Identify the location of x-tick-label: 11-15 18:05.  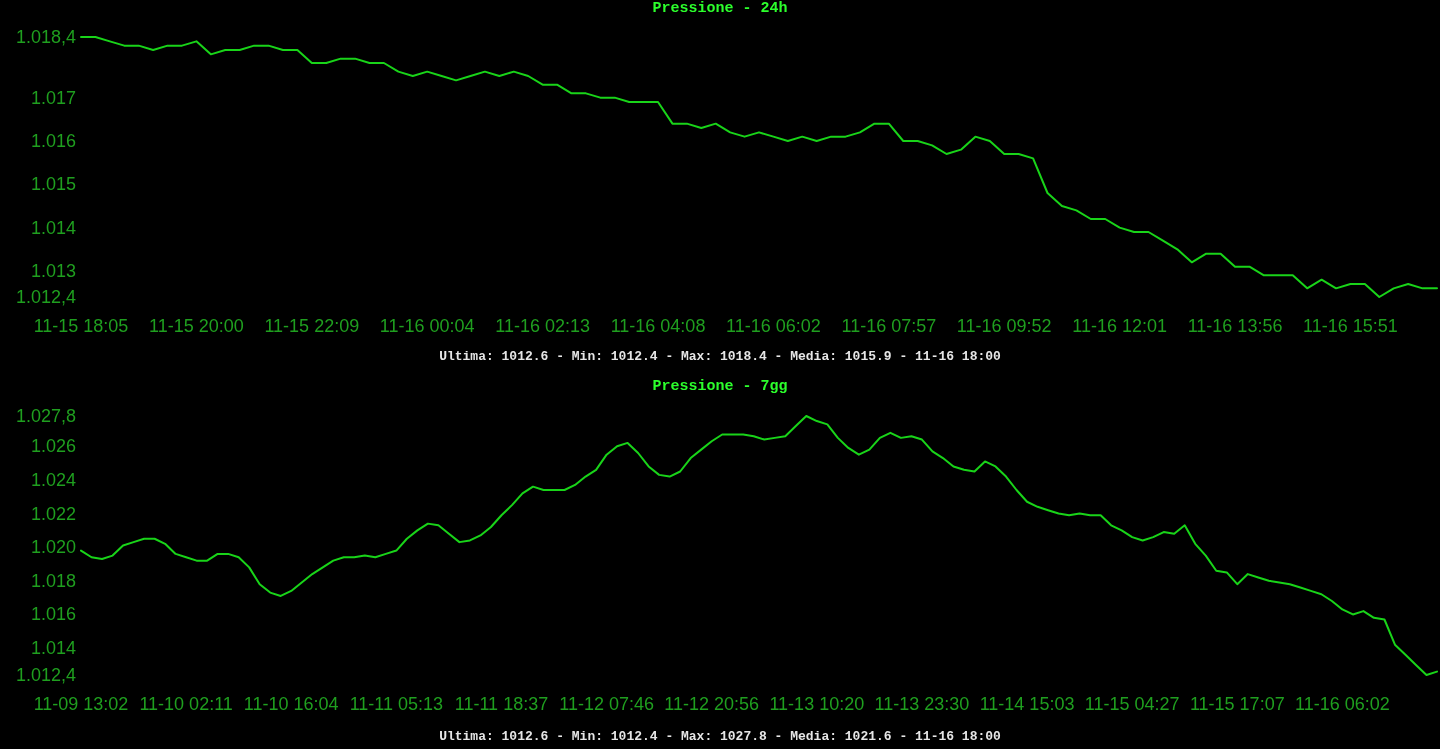
(81, 326).